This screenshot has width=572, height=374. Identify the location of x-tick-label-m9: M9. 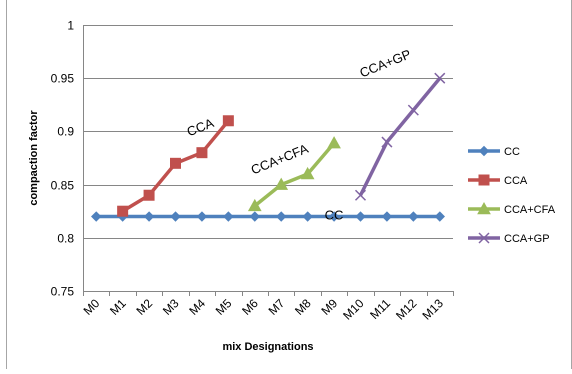
(330, 307).